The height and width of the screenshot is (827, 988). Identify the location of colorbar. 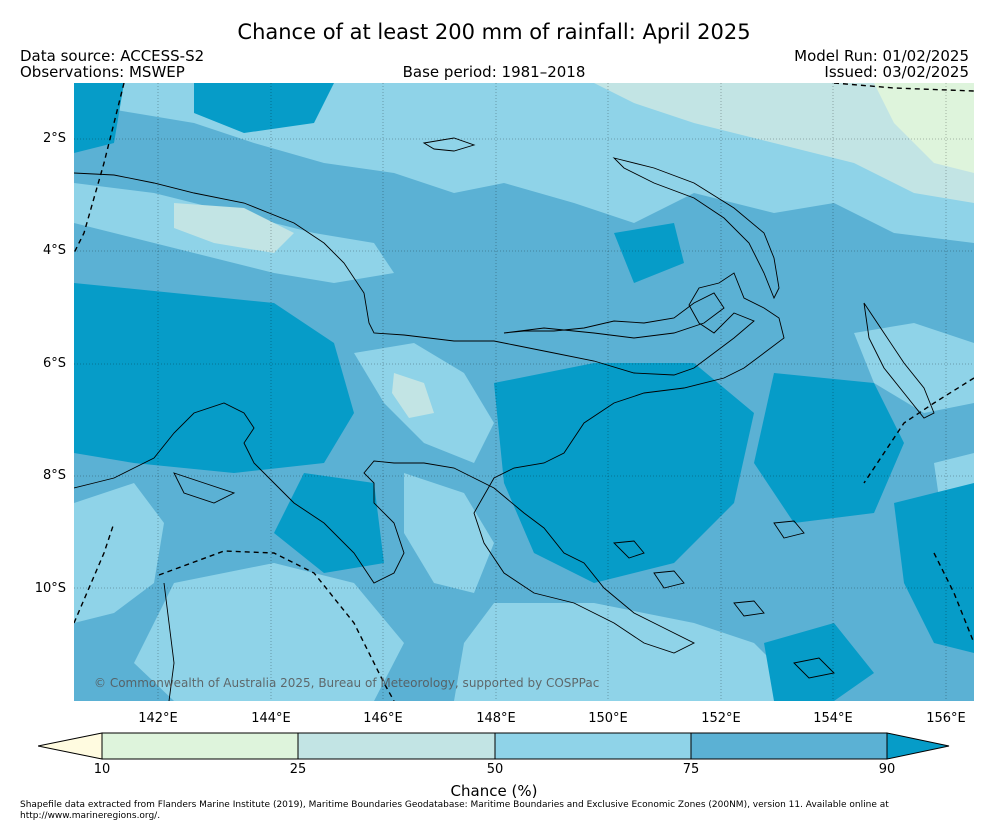
(494, 746).